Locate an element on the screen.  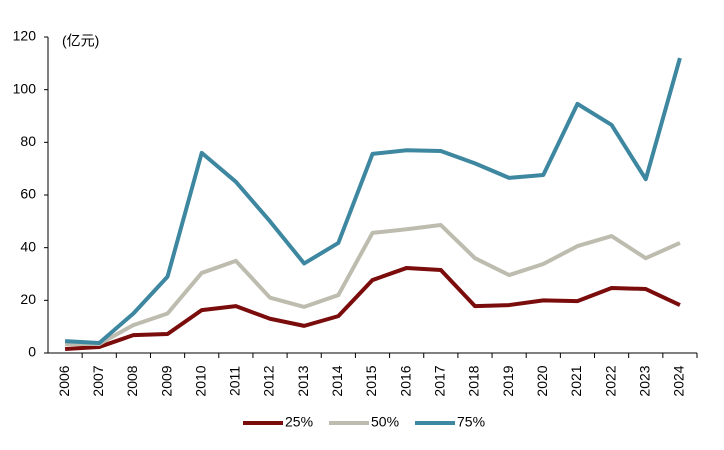
legend-label: 75% is located at coordinates (471, 422).